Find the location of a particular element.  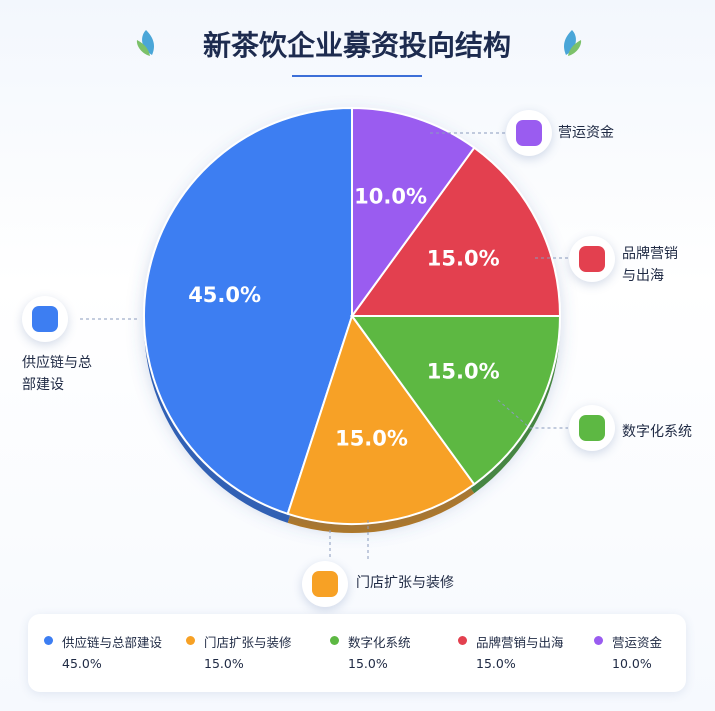

legend-label: 品牌营销与出海 is located at coordinates (520, 642).